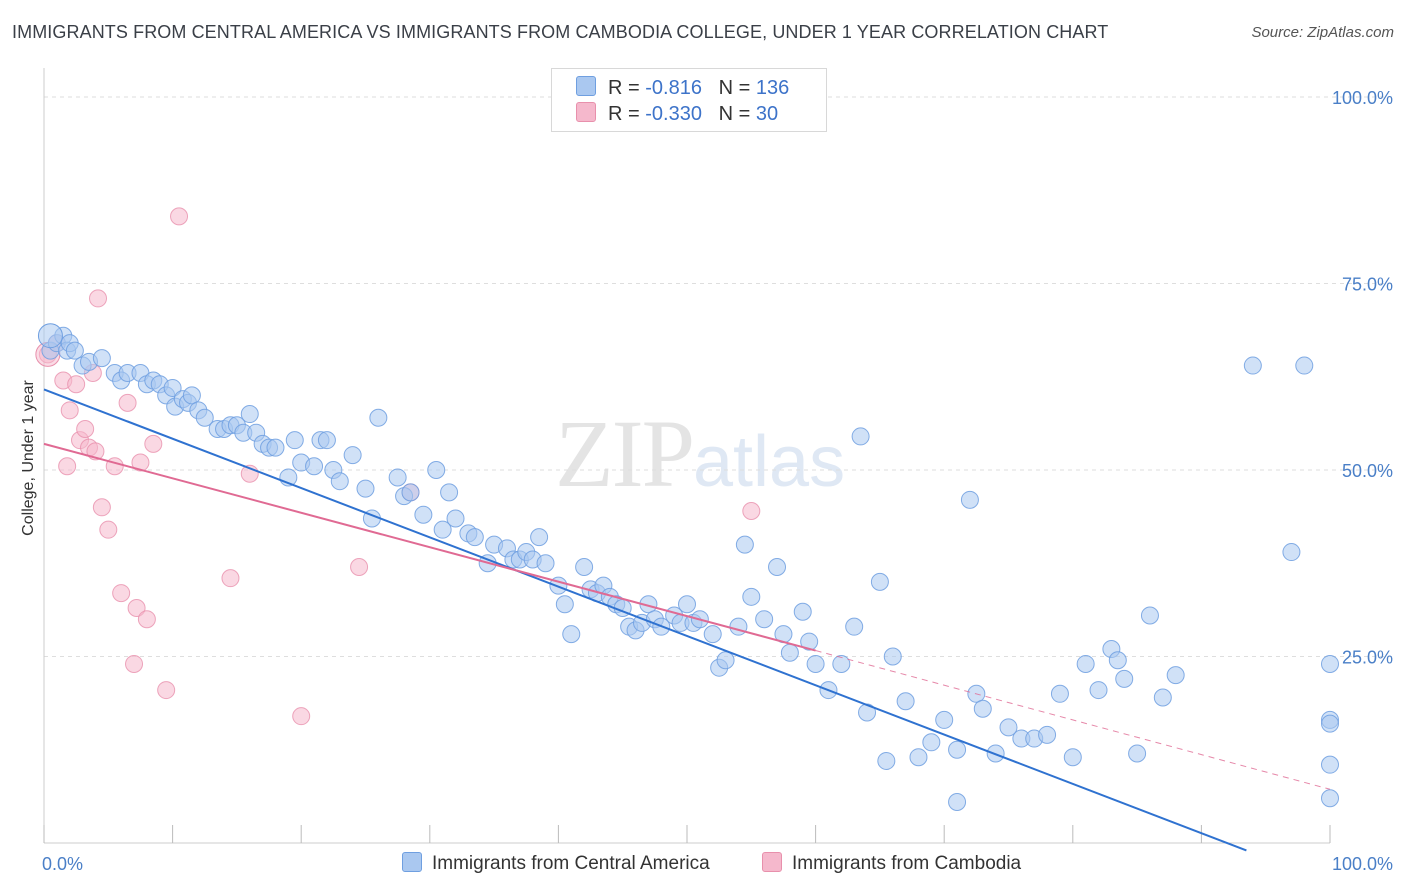 This screenshot has height=892, width=1406. What do you see at coordinates (682, 88) in the screenshot?
I see `legend-row-central-america: R = -0.816 N = 136` at bounding box center [682, 88].